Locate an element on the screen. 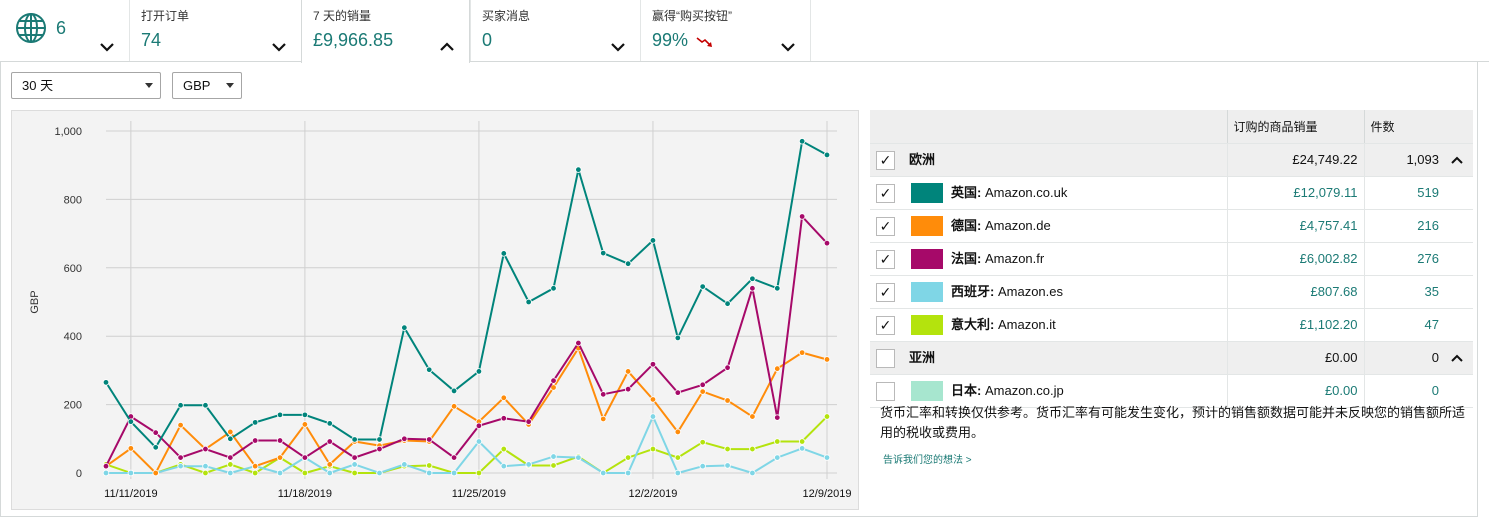  marketplace-units: 0 is located at coordinates (1418, 391).